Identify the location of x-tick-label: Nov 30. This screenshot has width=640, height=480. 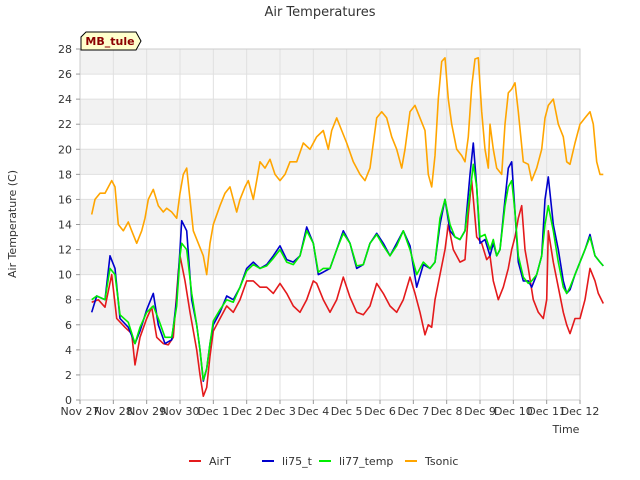
(180, 411).